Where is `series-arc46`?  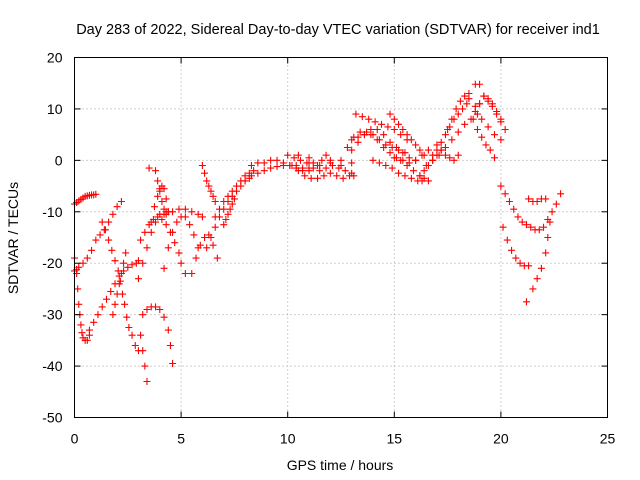
series-arc46 is located at coordinates (537, 200).